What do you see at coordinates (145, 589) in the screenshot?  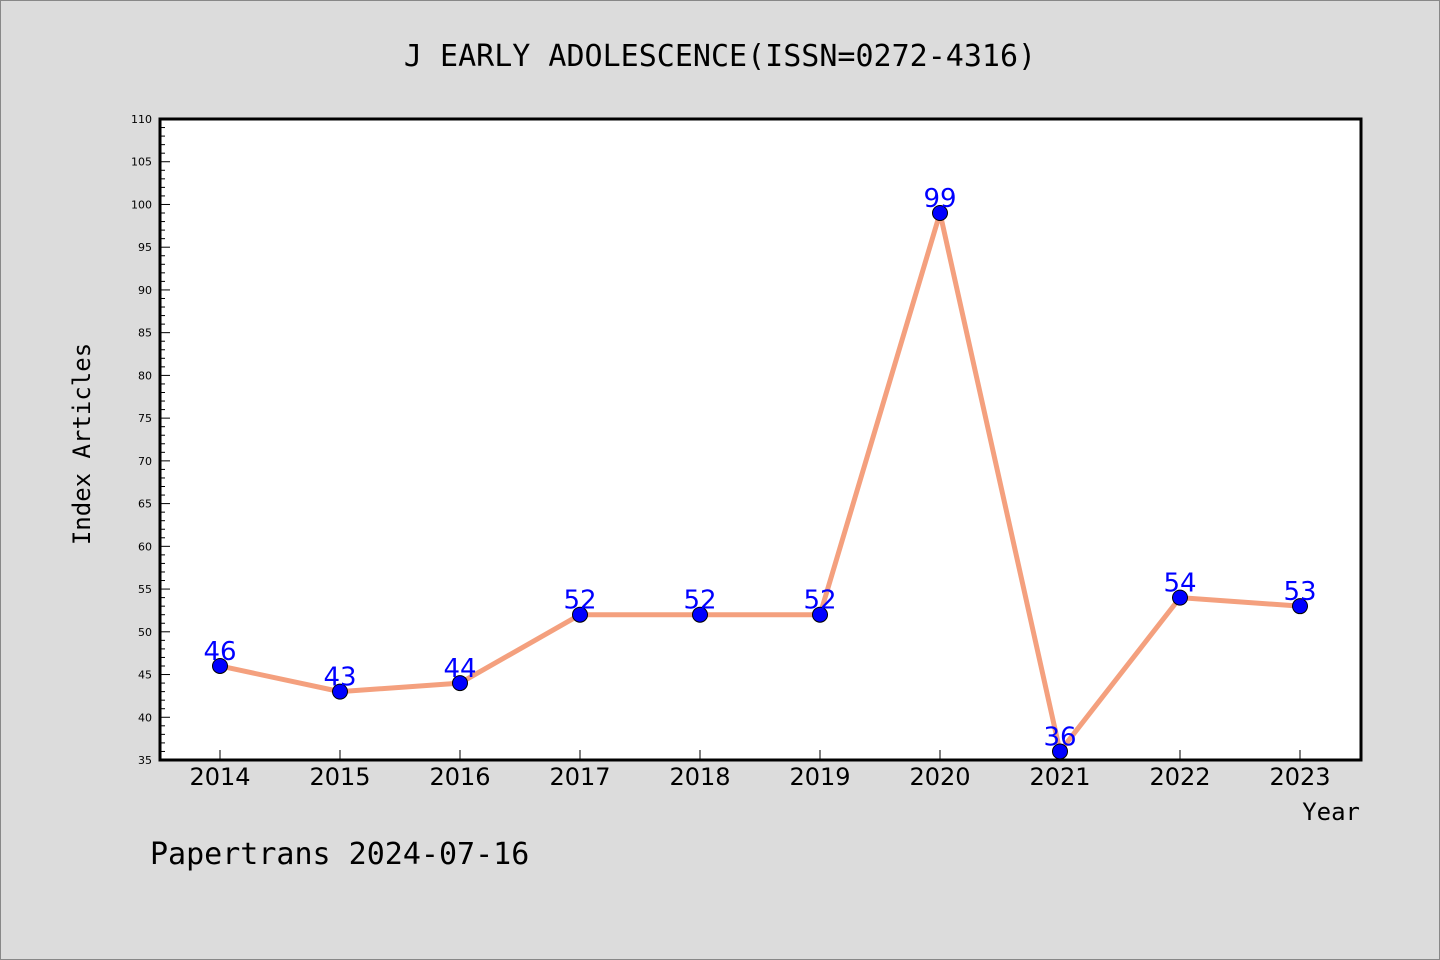 I see `y-tick-label: 55` at bounding box center [145, 589].